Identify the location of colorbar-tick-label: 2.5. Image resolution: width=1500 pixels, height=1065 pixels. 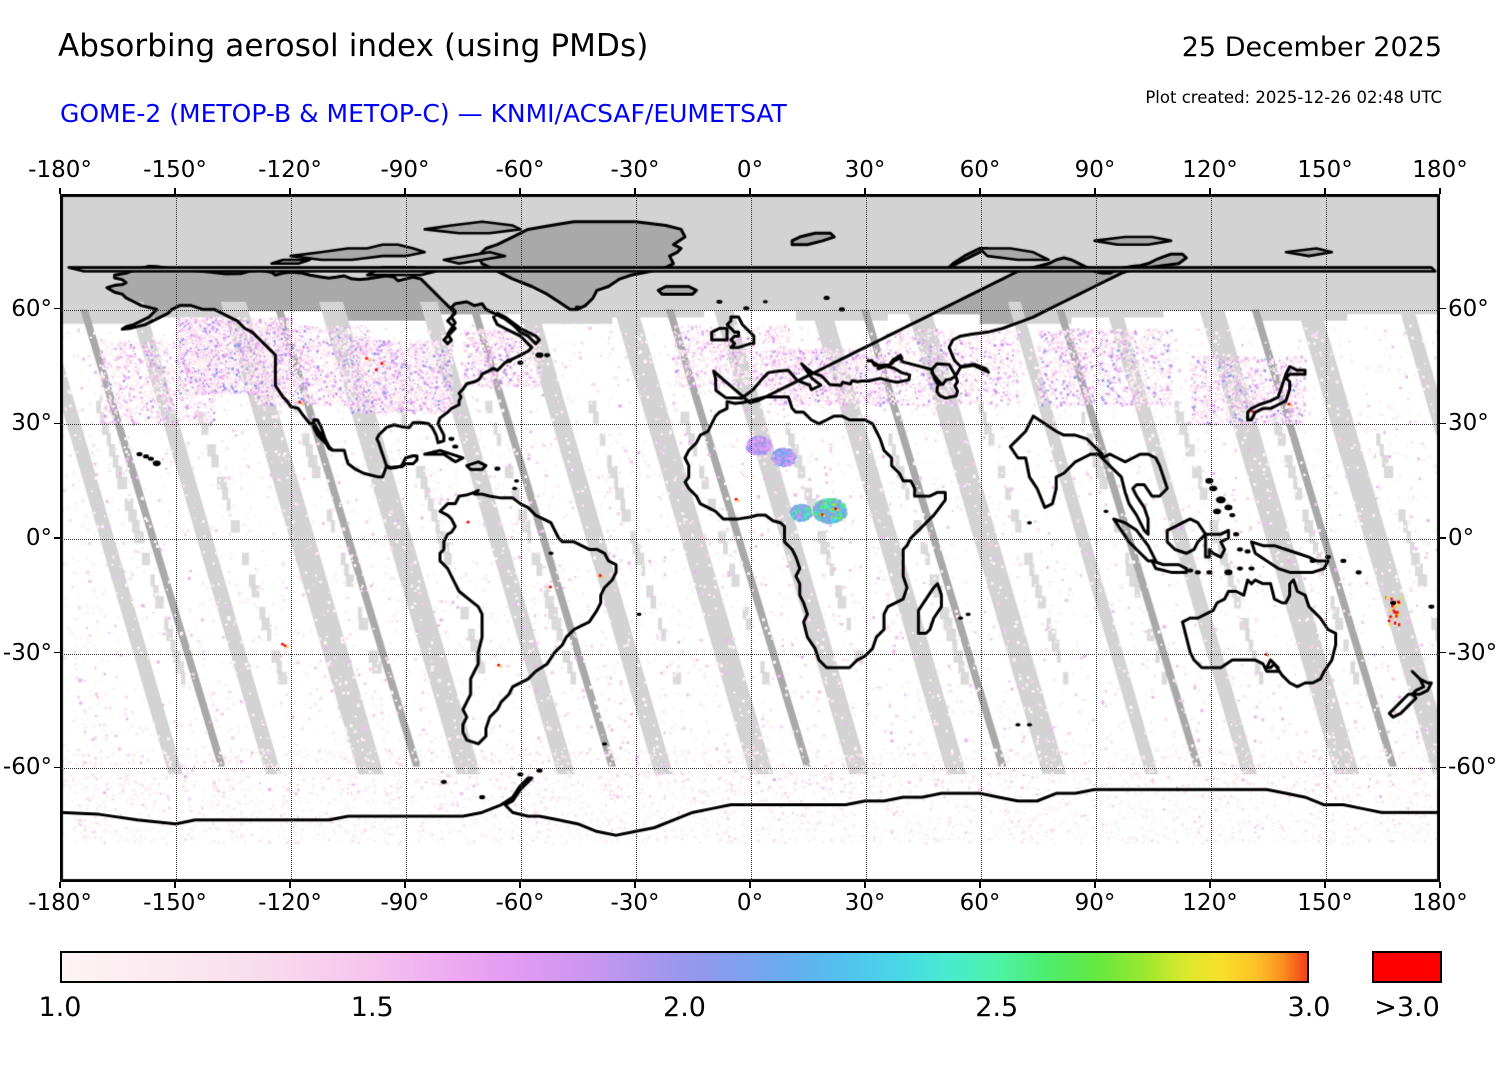
(997, 1007).